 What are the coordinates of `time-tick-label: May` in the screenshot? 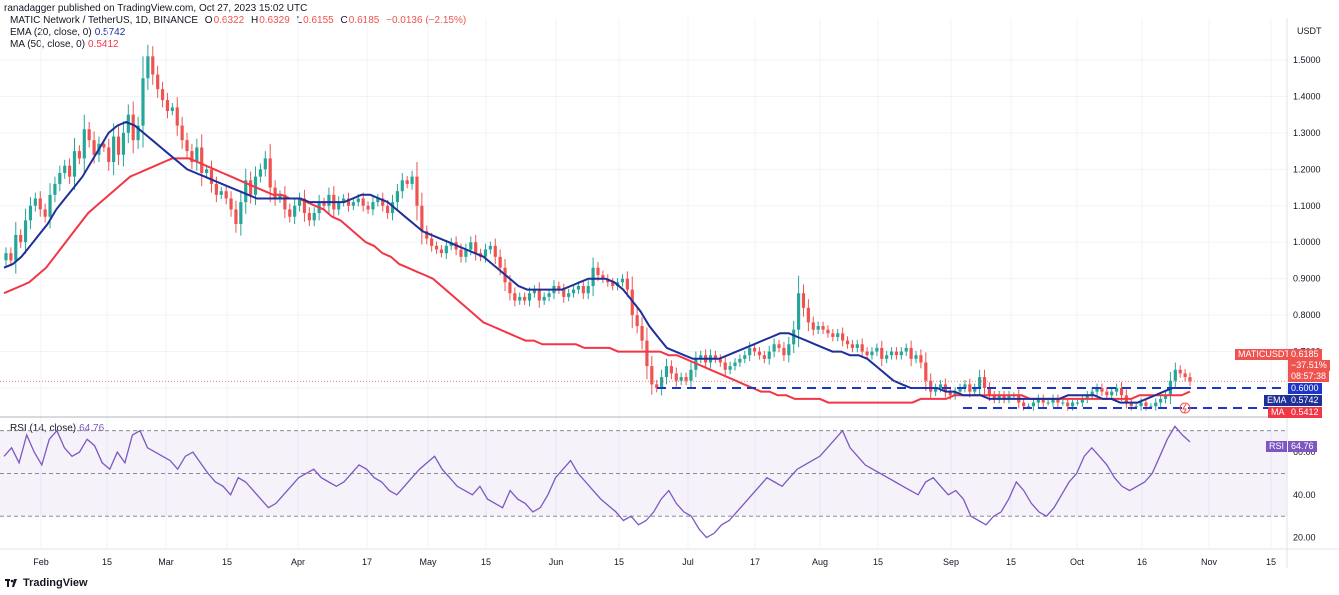 It's located at (428, 562).